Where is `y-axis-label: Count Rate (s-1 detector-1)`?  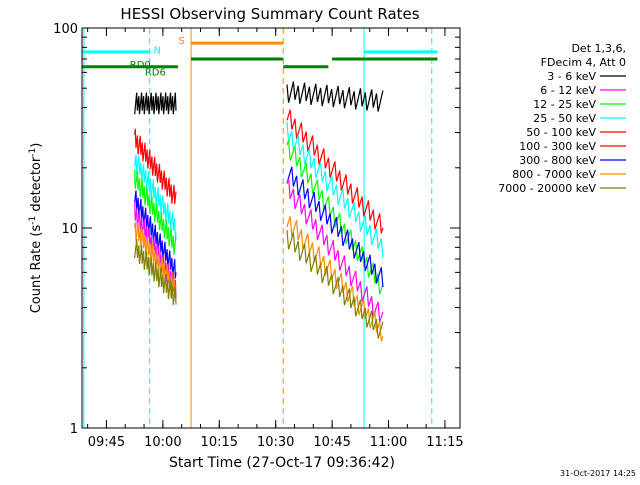 y-axis-label: Count Rate (s-1 detector-1) is located at coordinates (36, 228).